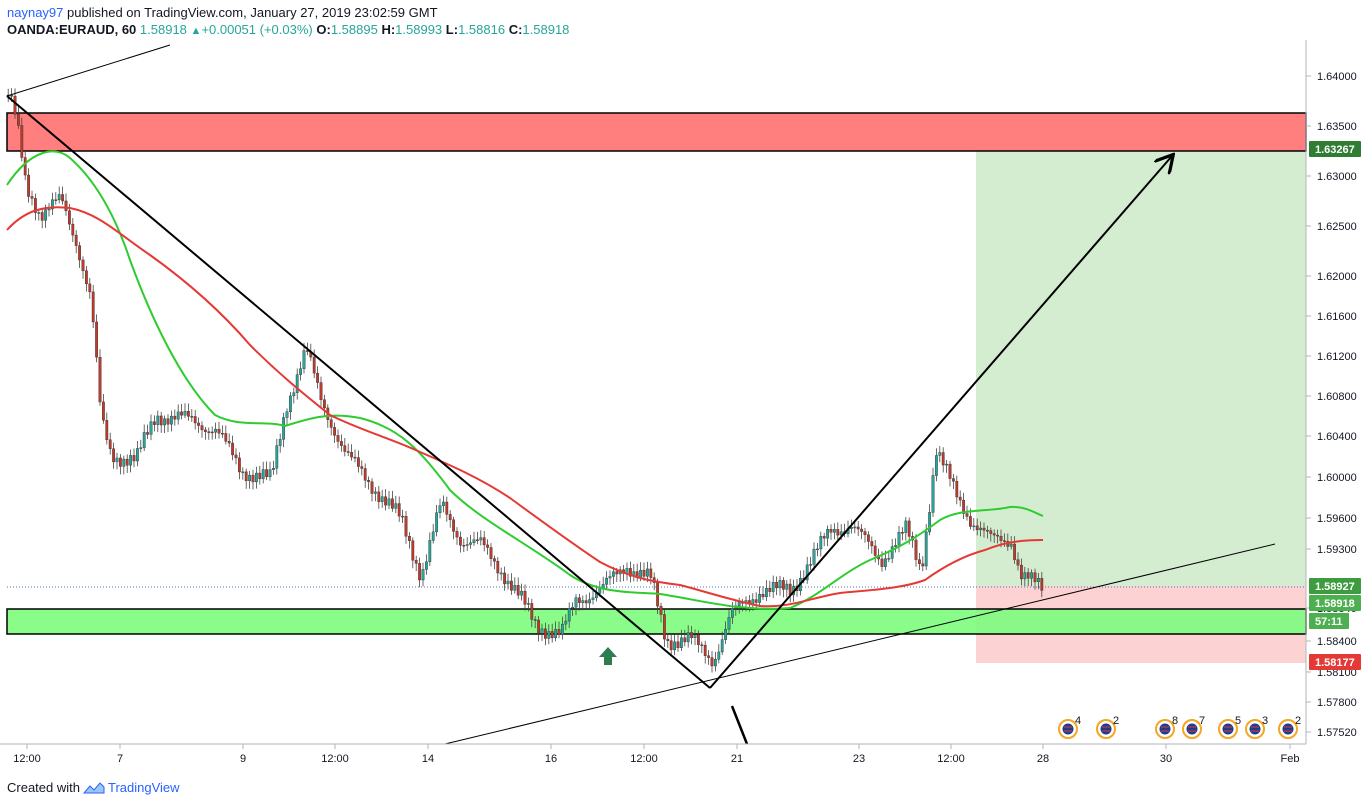  What do you see at coordinates (163, 29) in the screenshot?
I see `last-price: 1.58918` at bounding box center [163, 29].